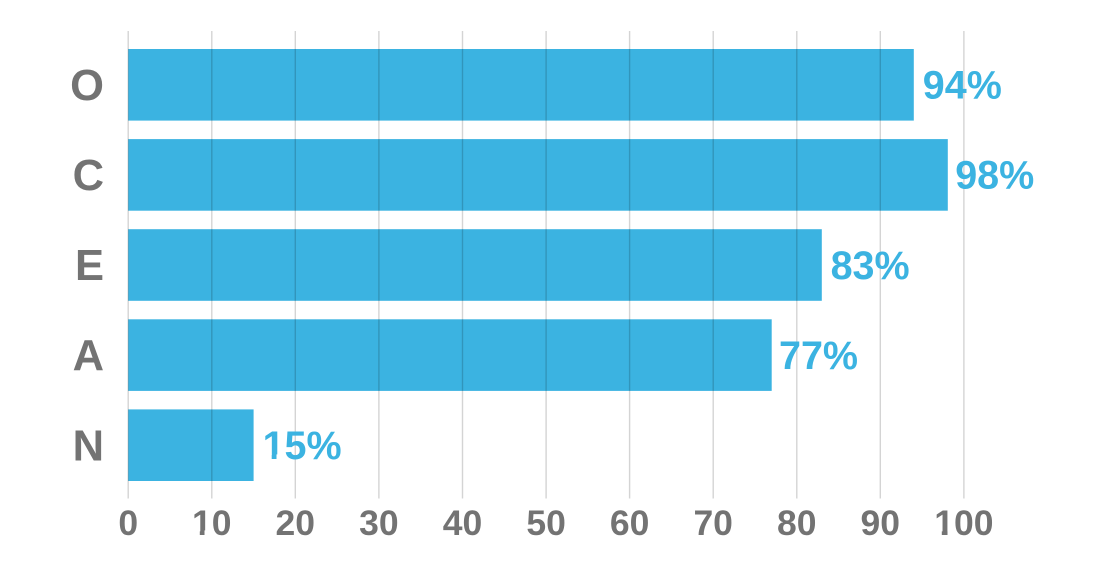  I want to click on svg-text: 0, so click(128, 523).